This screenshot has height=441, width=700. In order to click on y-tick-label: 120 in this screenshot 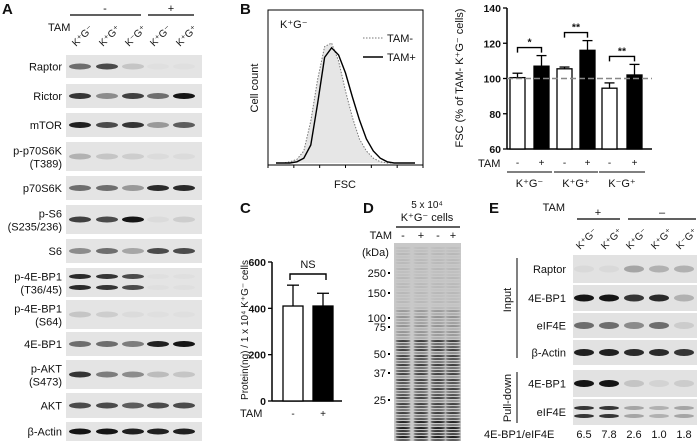, I will do `click(492, 44)`.